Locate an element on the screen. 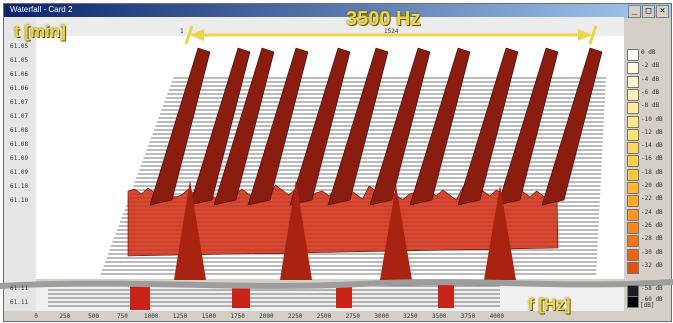 The width and height of the screenshot is (673, 323). time-tick-label: 61.10 is located at coordinates (19, 200).